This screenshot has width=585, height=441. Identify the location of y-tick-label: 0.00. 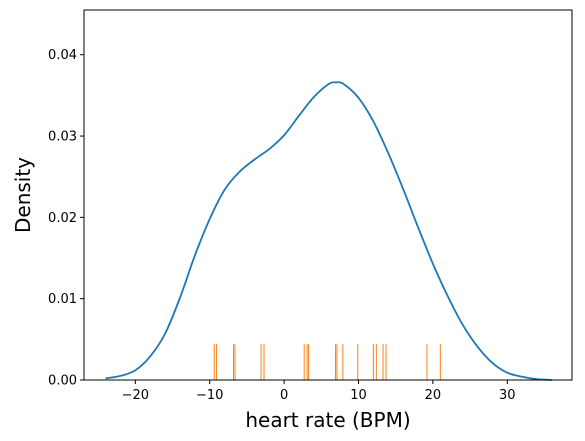
(62, 381).